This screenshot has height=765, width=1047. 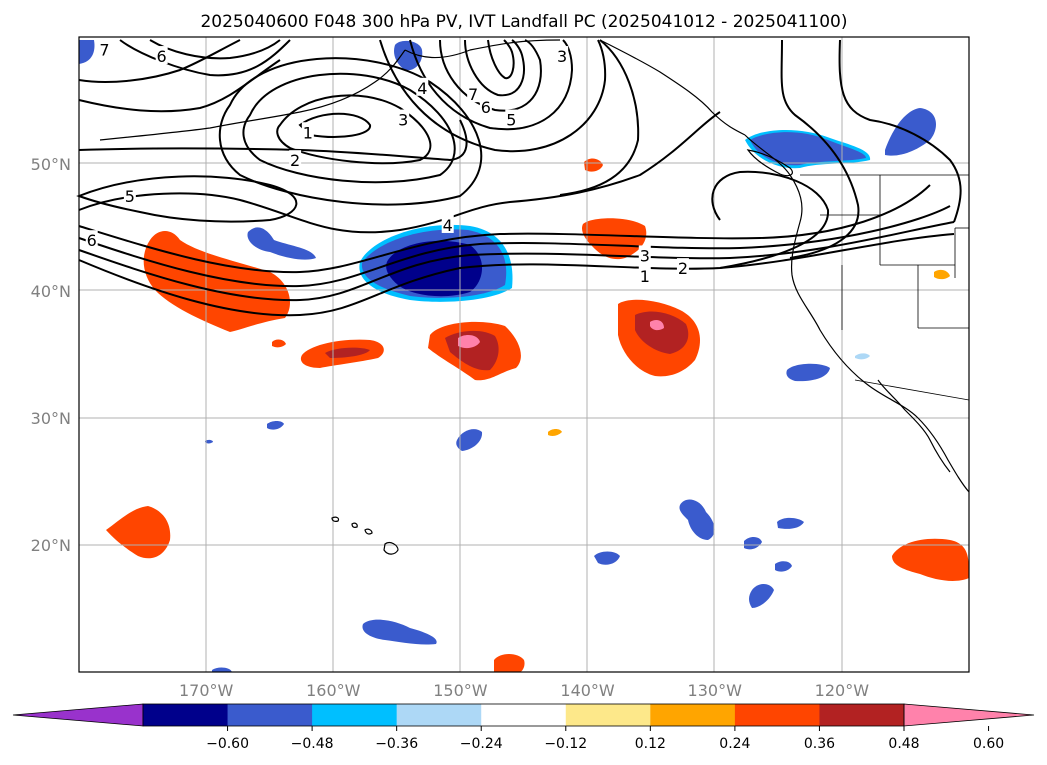 What do you see at coordinates (347, 352) in the screenshot?
I see `pv-blob-pos-2-core` at bounding box center [347, 352].